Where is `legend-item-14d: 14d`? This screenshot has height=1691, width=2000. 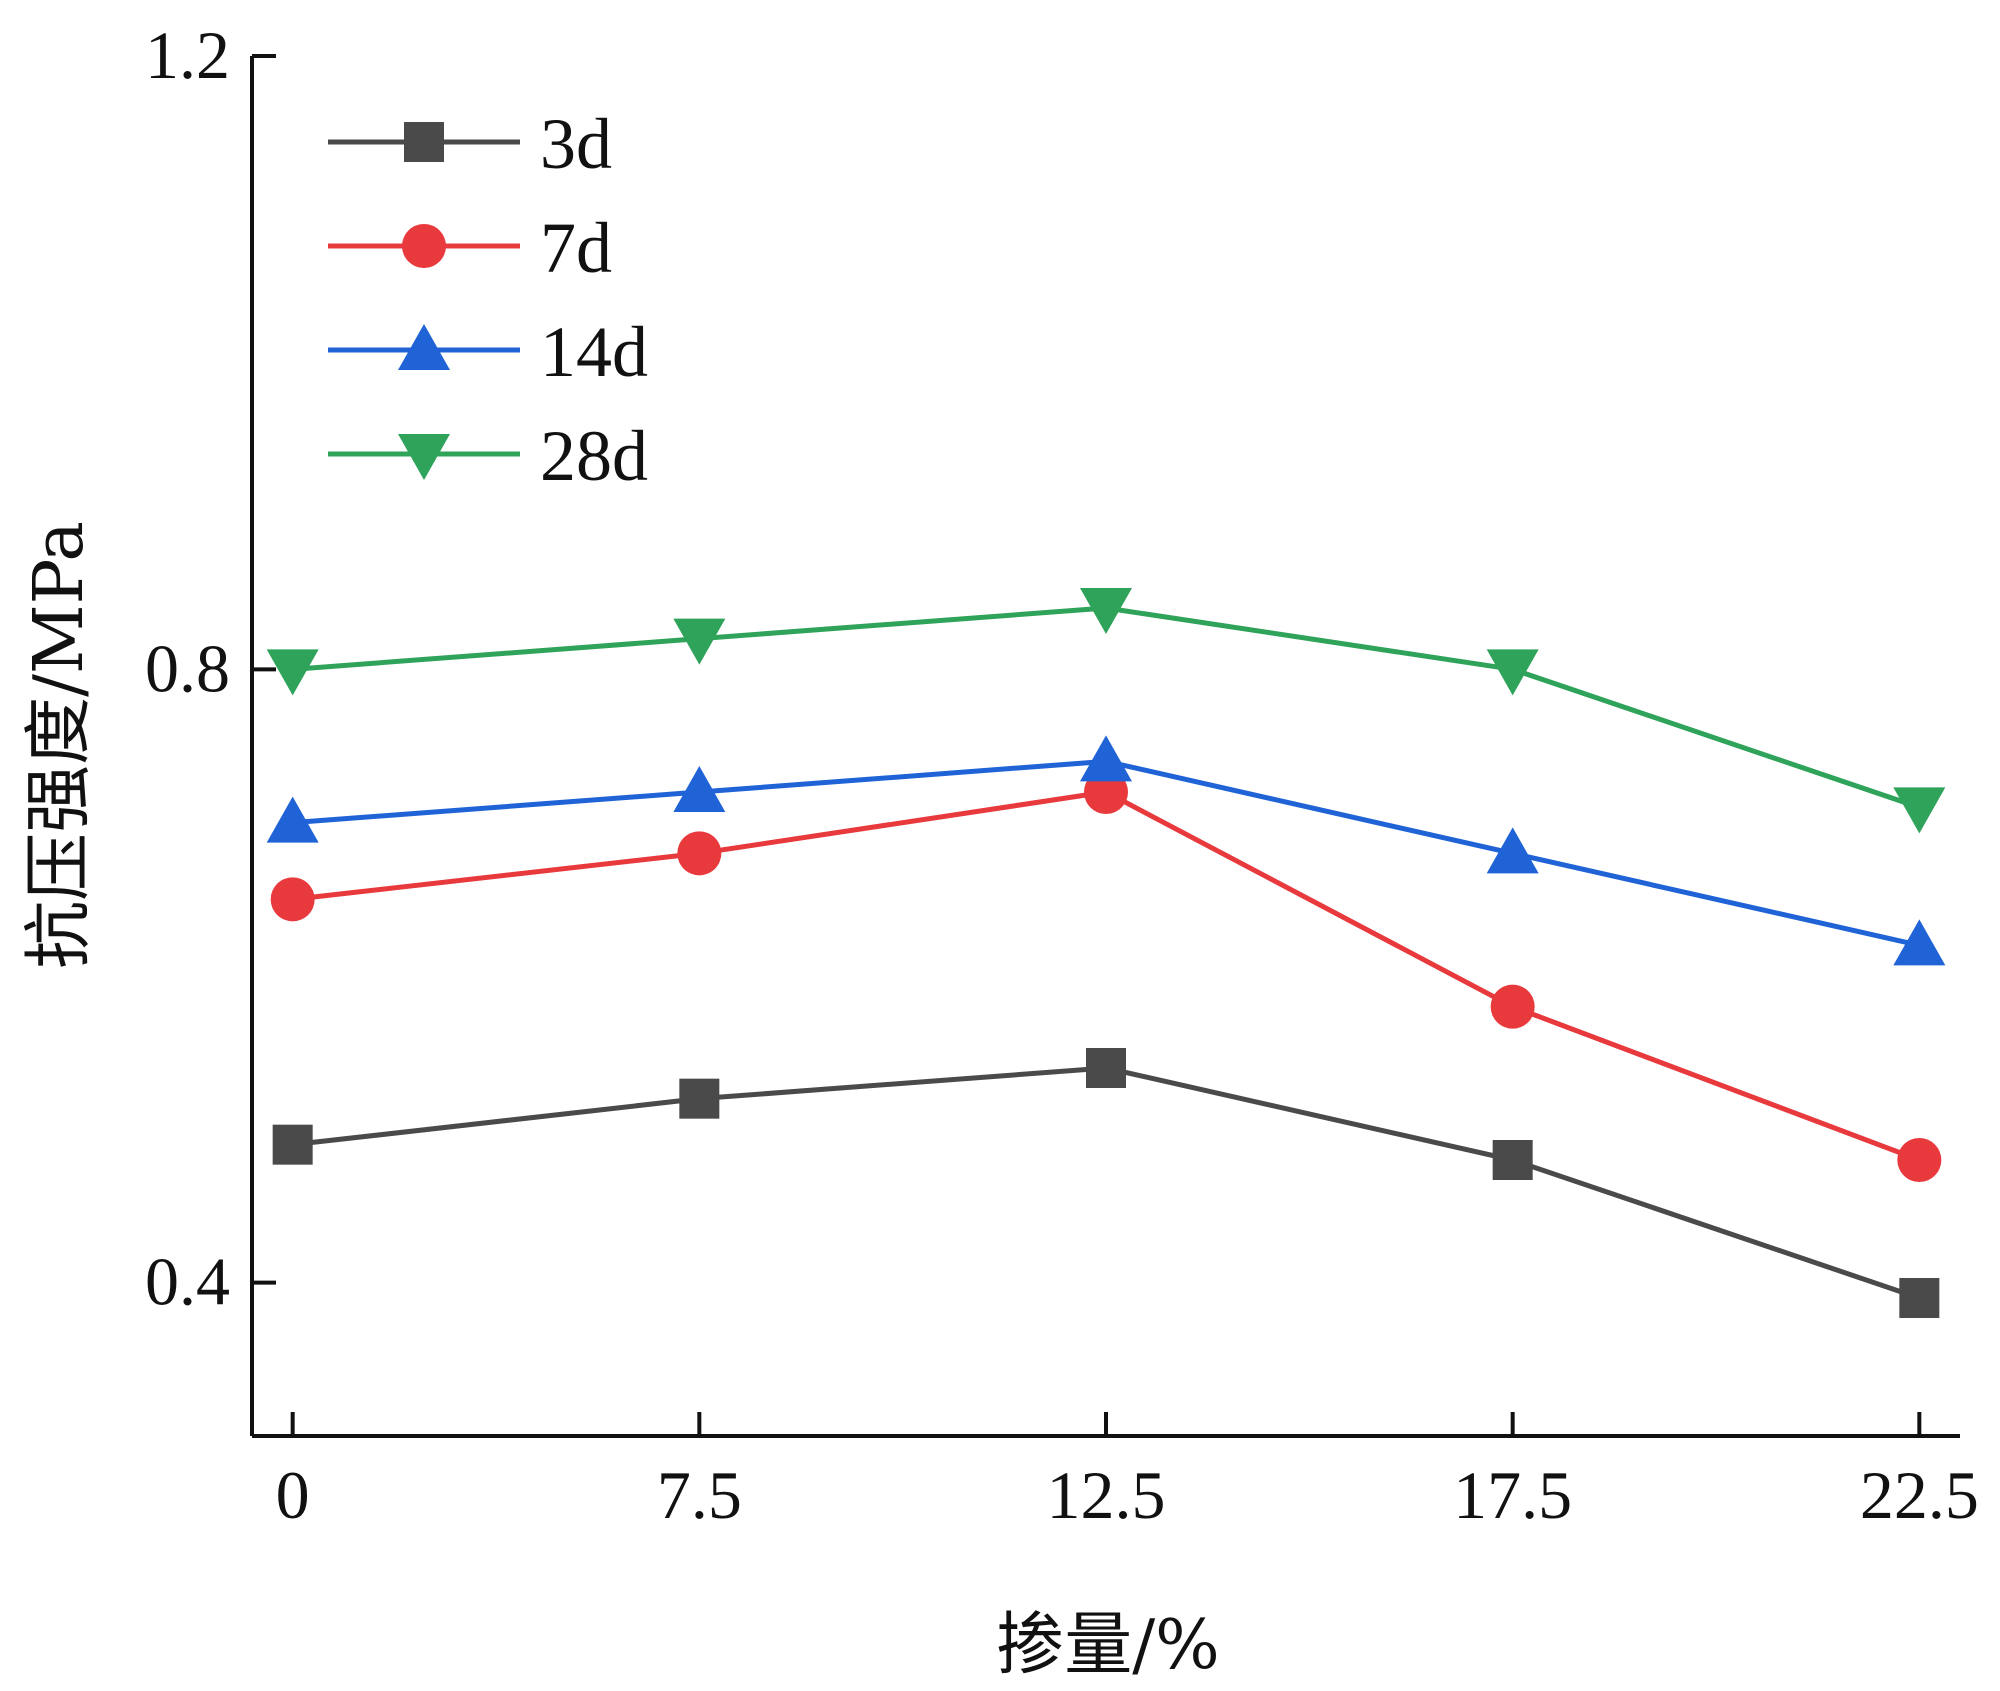
legend-item-14d: 14d is located at coordinates (488, 352).